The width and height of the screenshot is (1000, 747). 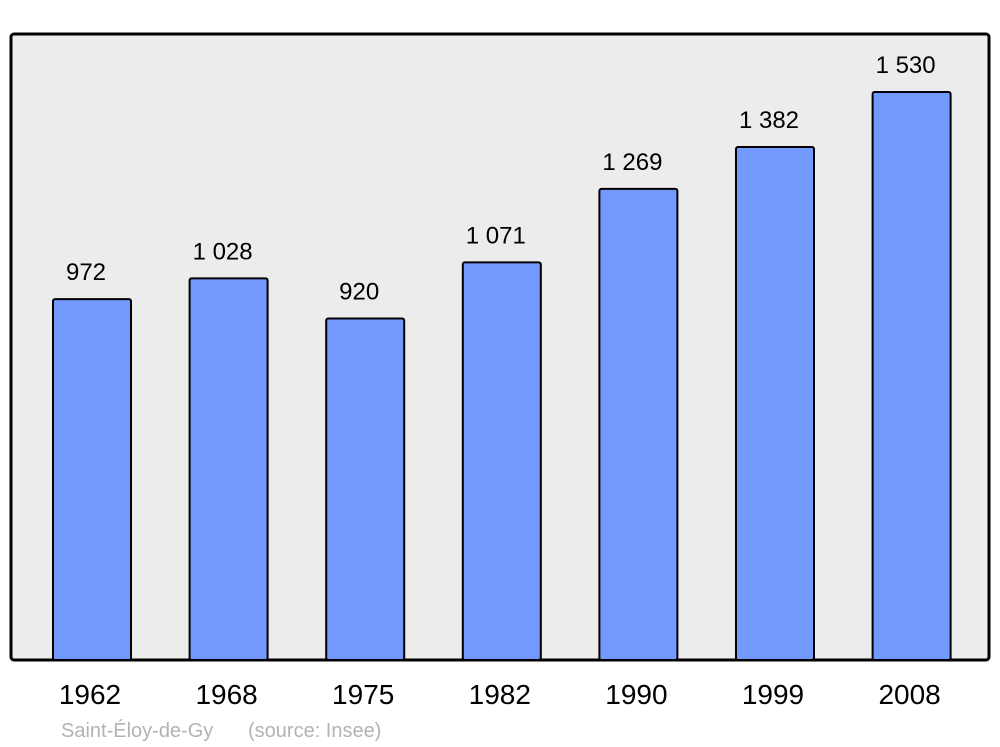 I want to click on footer-place: Saint-Éloy-de-Gy, so click(x=137, y=730).